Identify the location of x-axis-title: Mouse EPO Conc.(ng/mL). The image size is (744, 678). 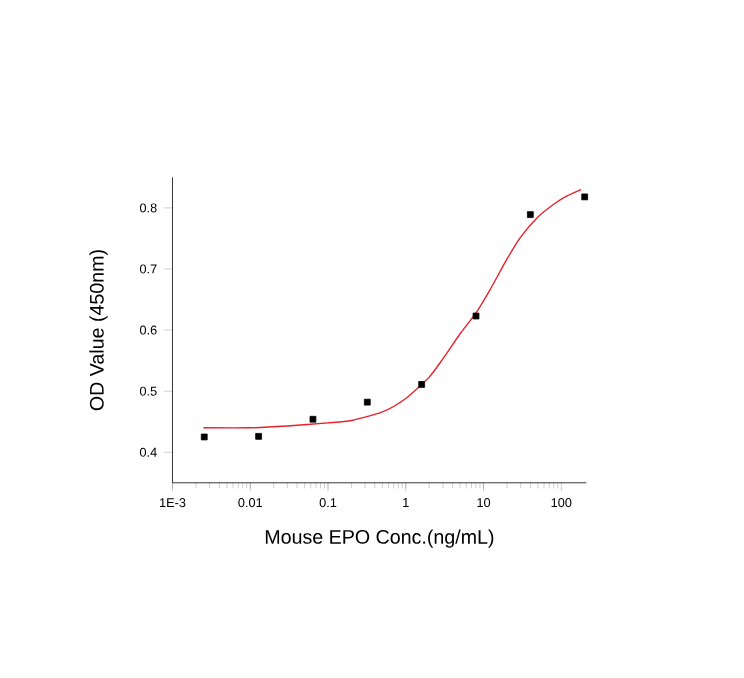
(379, 538).